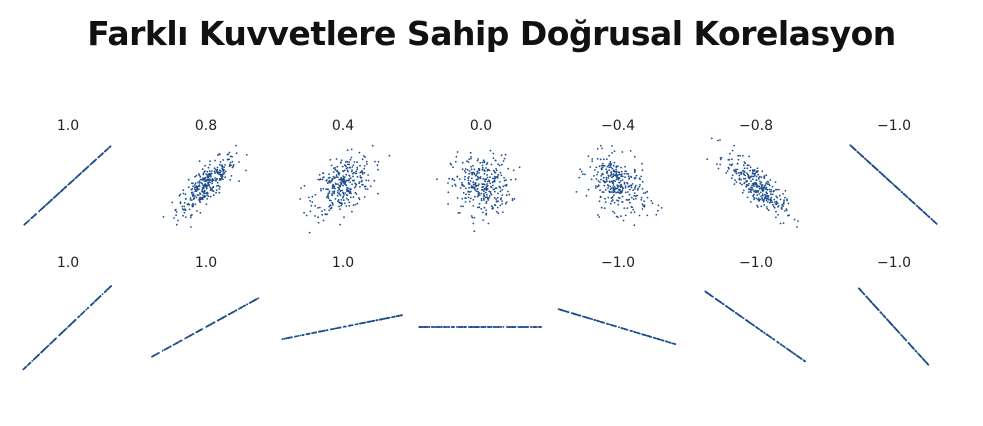  I want to click on scatter-panel-r1-1: 1.0, so click(67, 172).